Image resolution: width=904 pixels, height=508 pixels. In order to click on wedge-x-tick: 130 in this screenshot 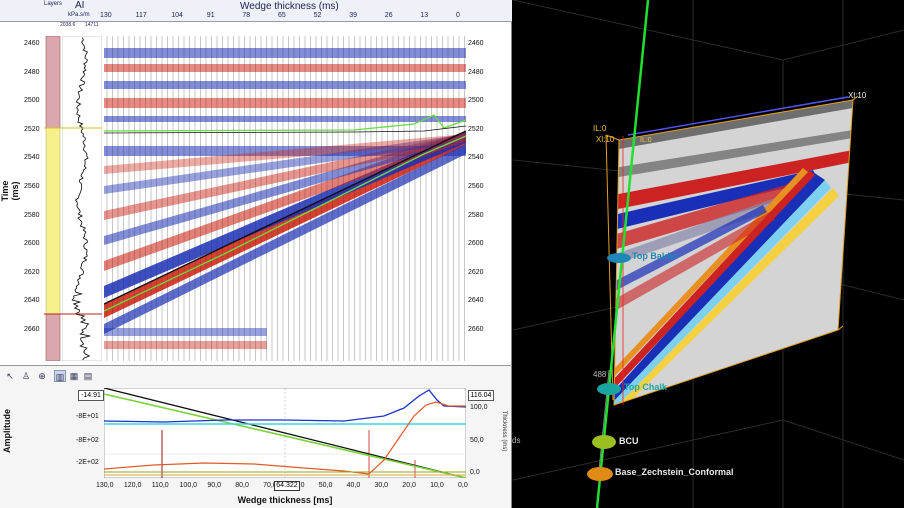, I will do `click(106, 15)`.